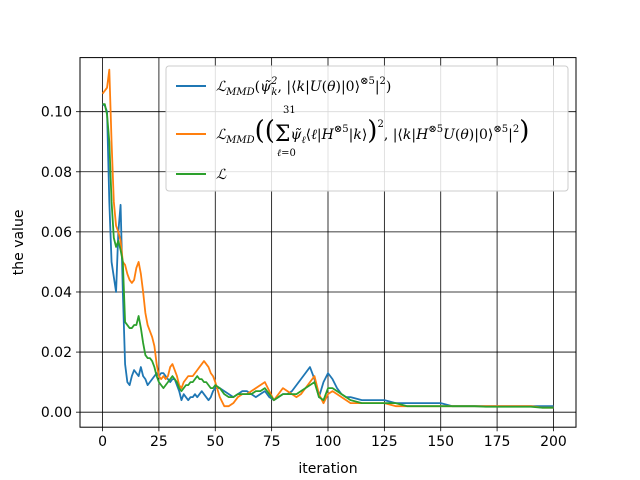 The width and height of the screenshot is (640, 480). I want to click on x-tick-label: 50, so click(215, 442).